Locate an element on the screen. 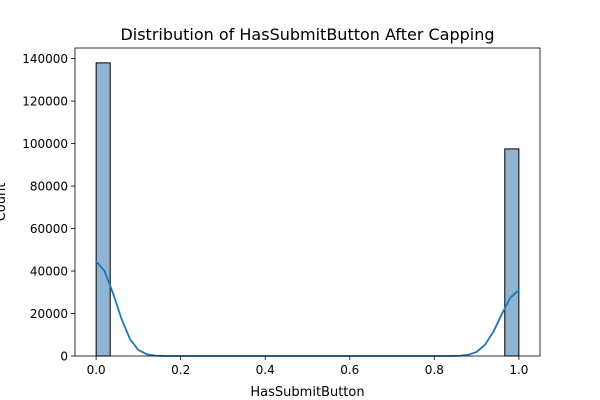 This screenshot has height=400, width=600. y-axis-label: Count is located at coordinates (4, 202).